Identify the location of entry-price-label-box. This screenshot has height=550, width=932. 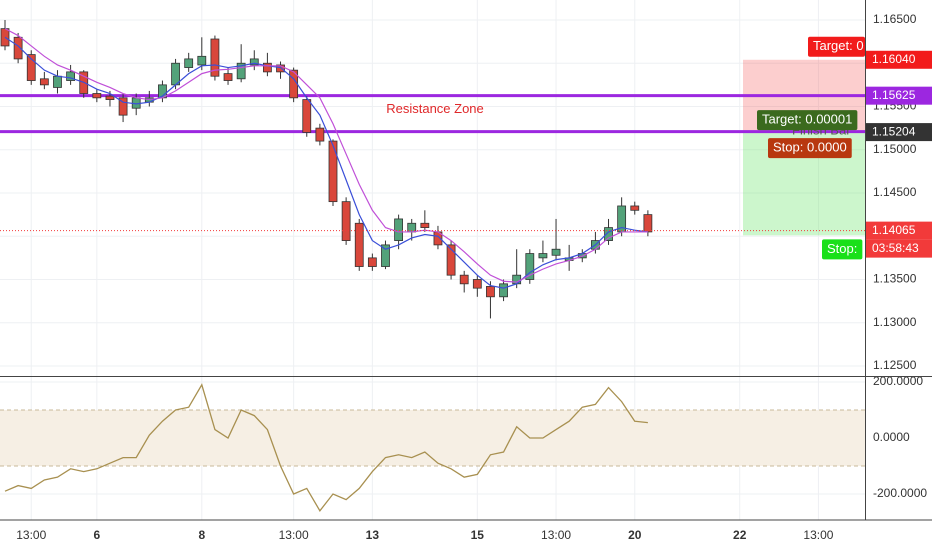
(899, 132).